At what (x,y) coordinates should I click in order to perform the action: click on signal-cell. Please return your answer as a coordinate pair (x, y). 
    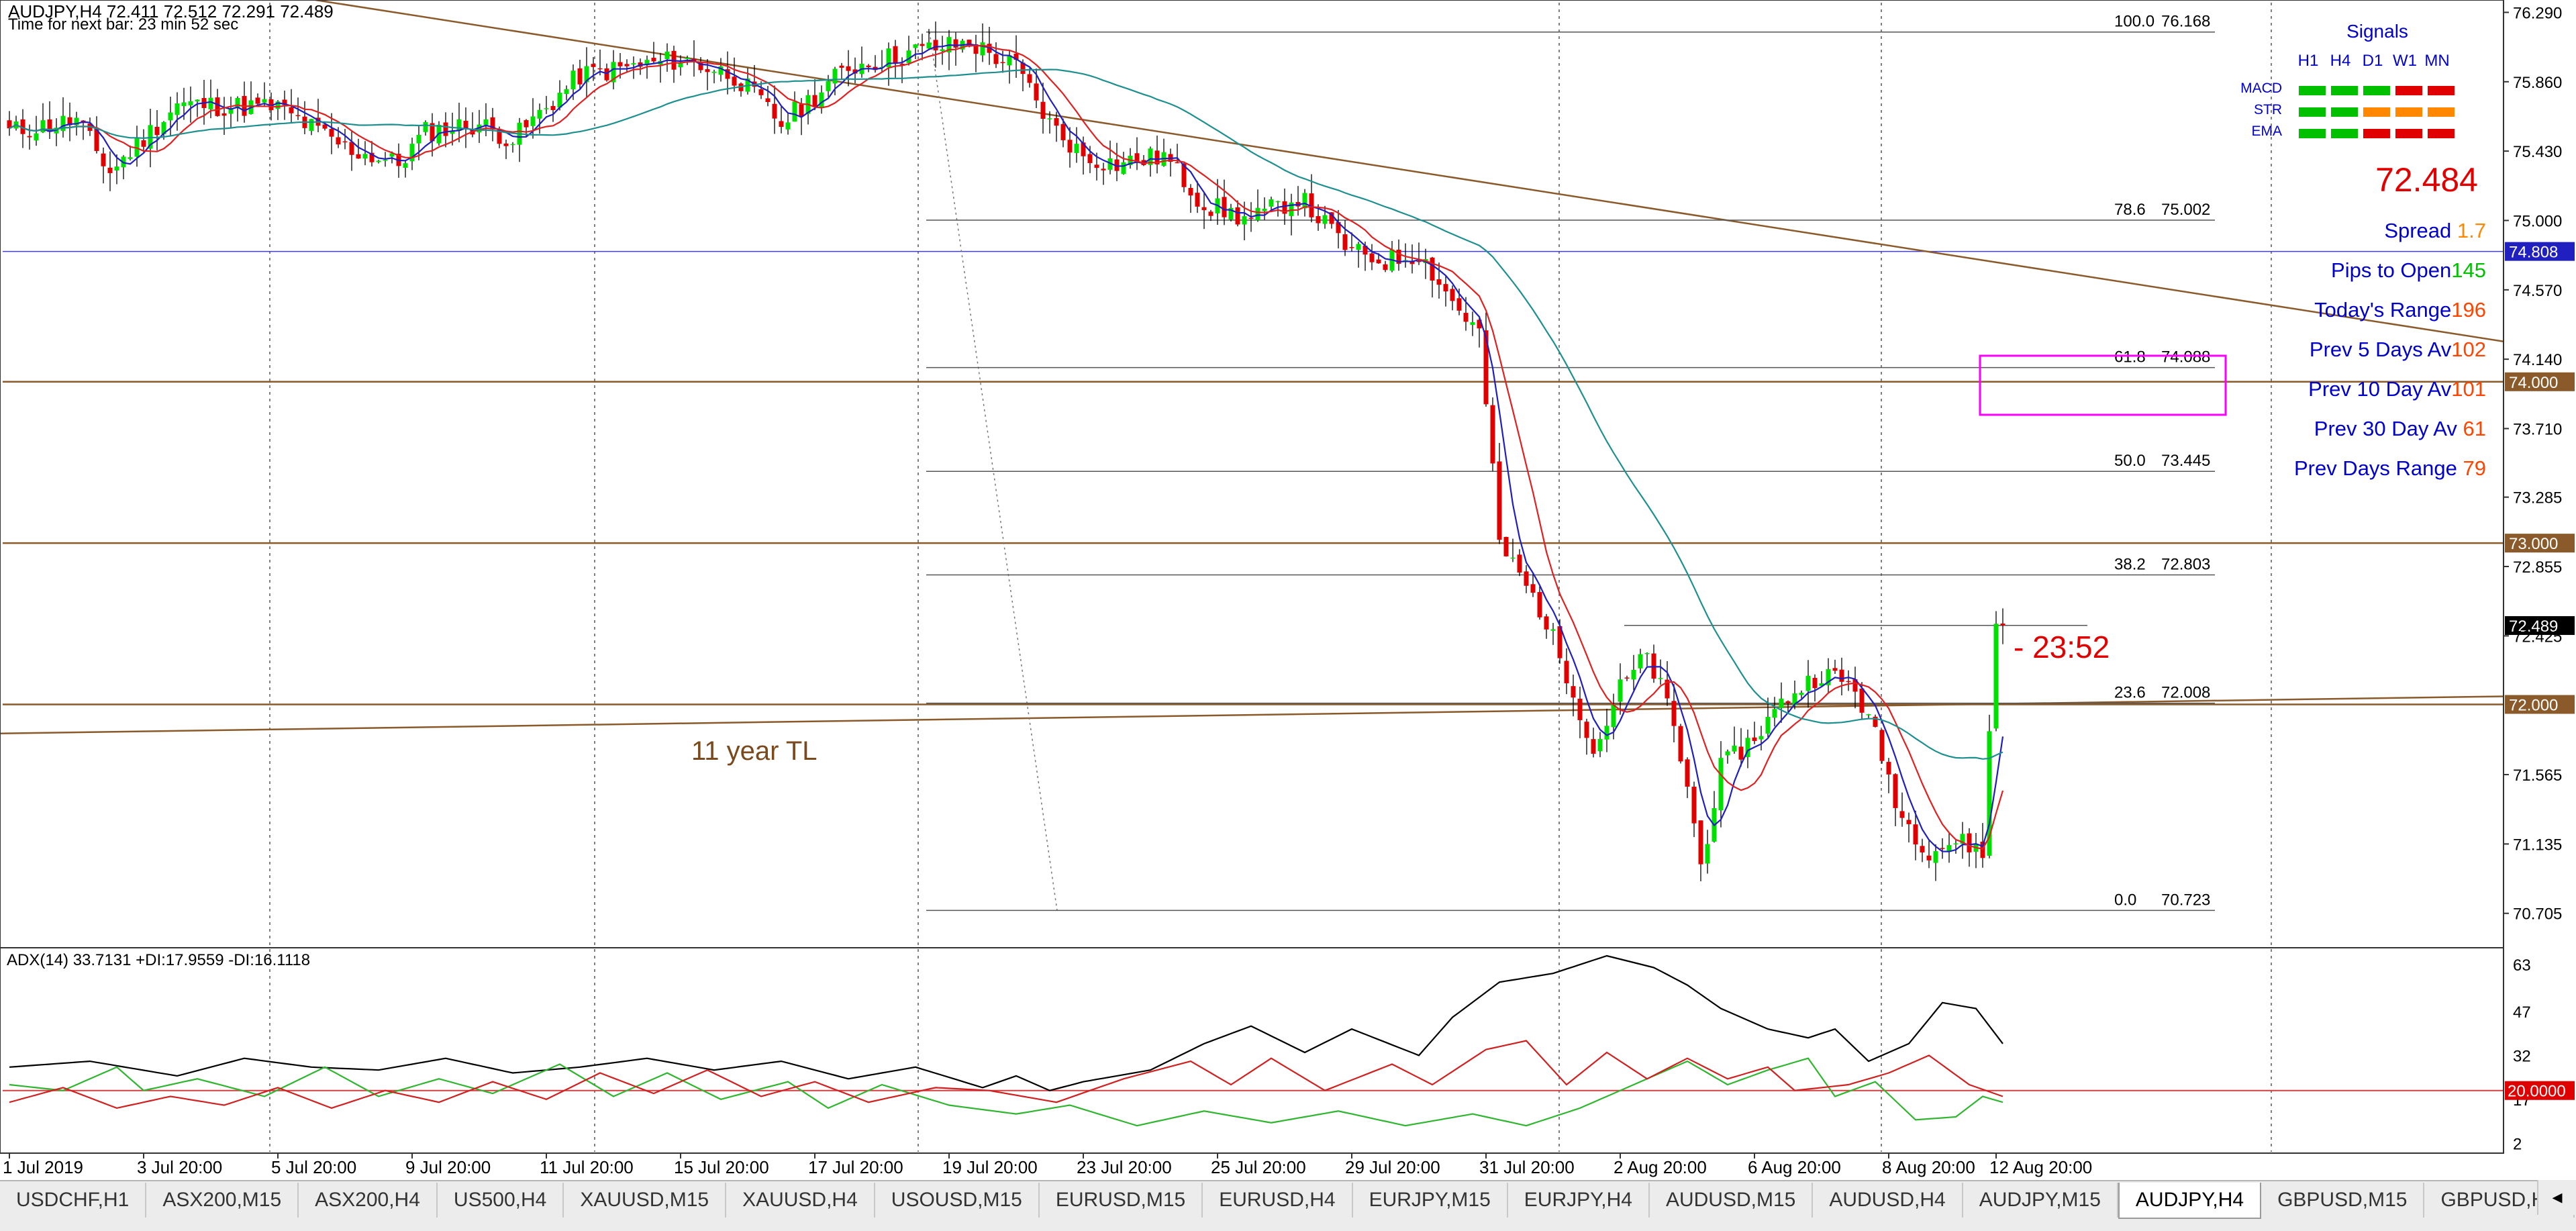
    Looking at the image, I should click on (2408, 112).